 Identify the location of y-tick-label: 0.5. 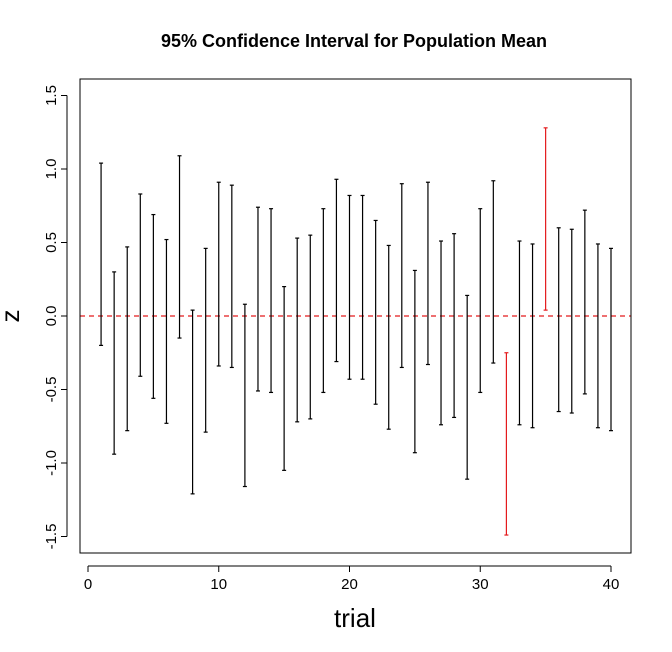
(51, 242).